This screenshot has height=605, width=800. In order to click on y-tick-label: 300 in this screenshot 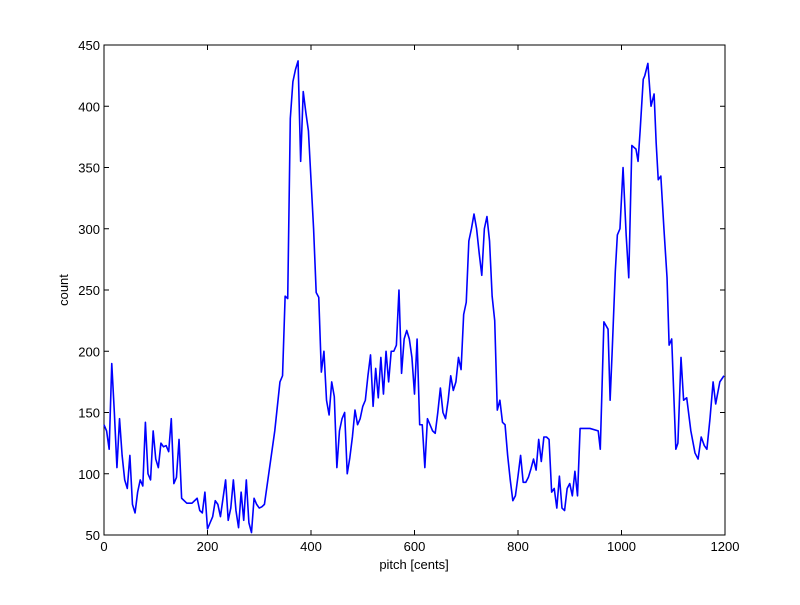, I will do `click(89, 229)`.